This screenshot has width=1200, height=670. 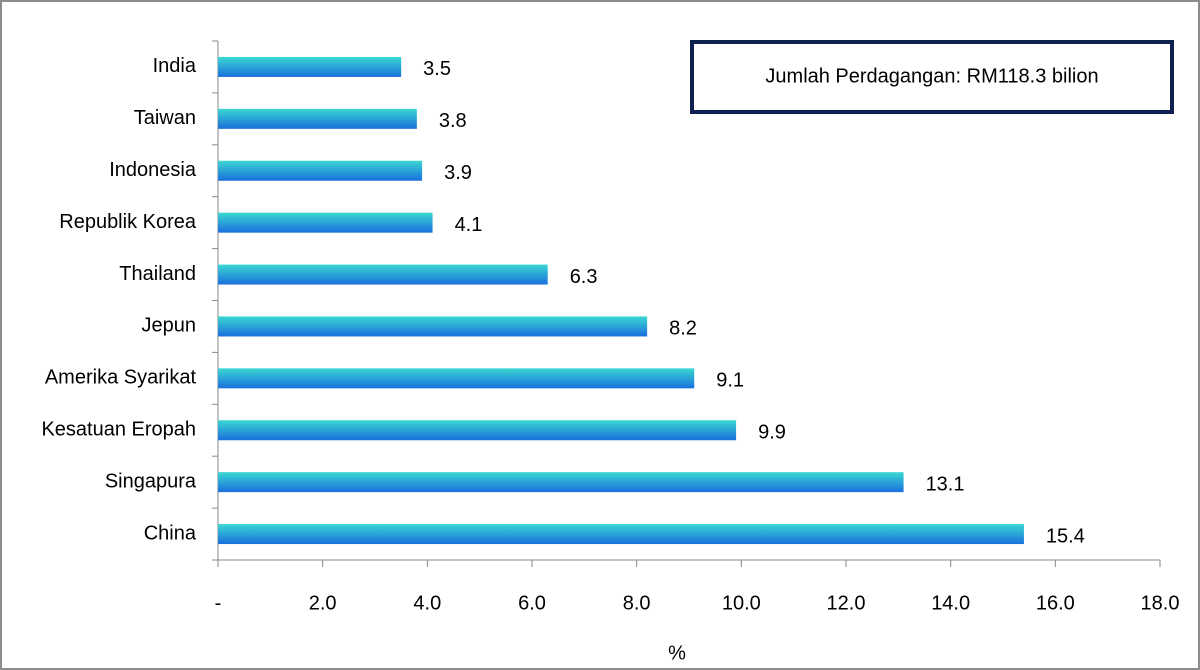 What do you see at coordinates (157, 274) in the screenshot?
I see `y-tick-label: Thailand` at bounding box center [157, 274].